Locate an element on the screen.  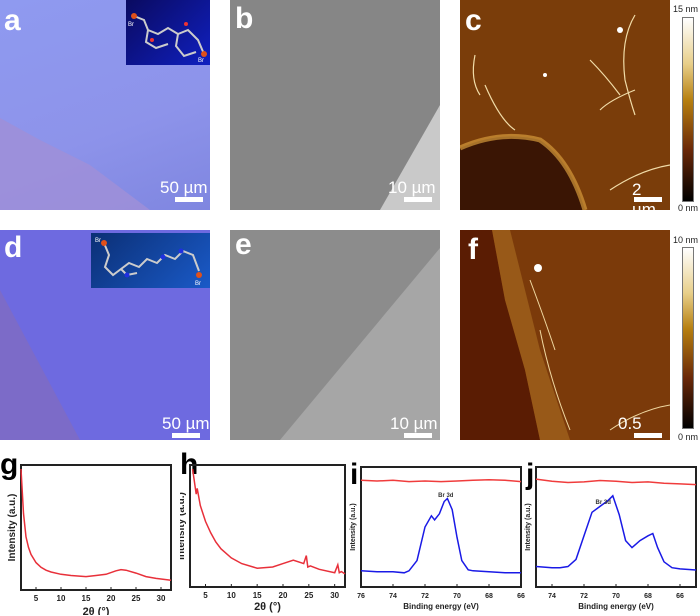
panel-c-afm-image: c 2 µm is located at coordinates (565, 105).